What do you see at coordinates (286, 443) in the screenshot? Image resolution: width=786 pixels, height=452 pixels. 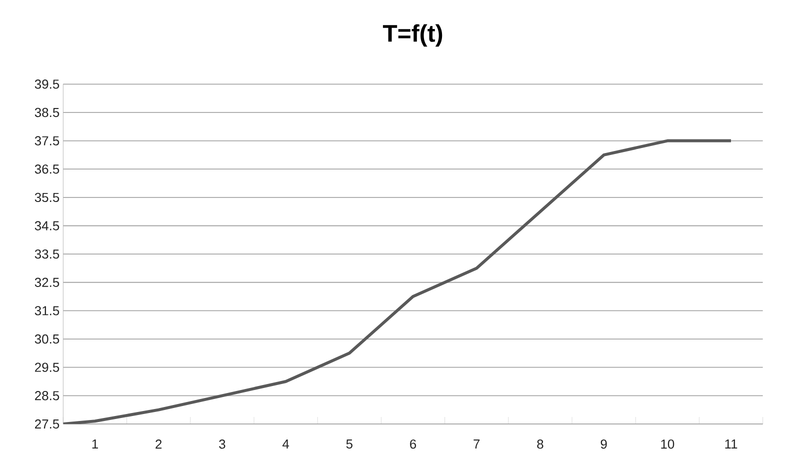 I see `x-tick-label: 4` at bounding box center [286, 443].